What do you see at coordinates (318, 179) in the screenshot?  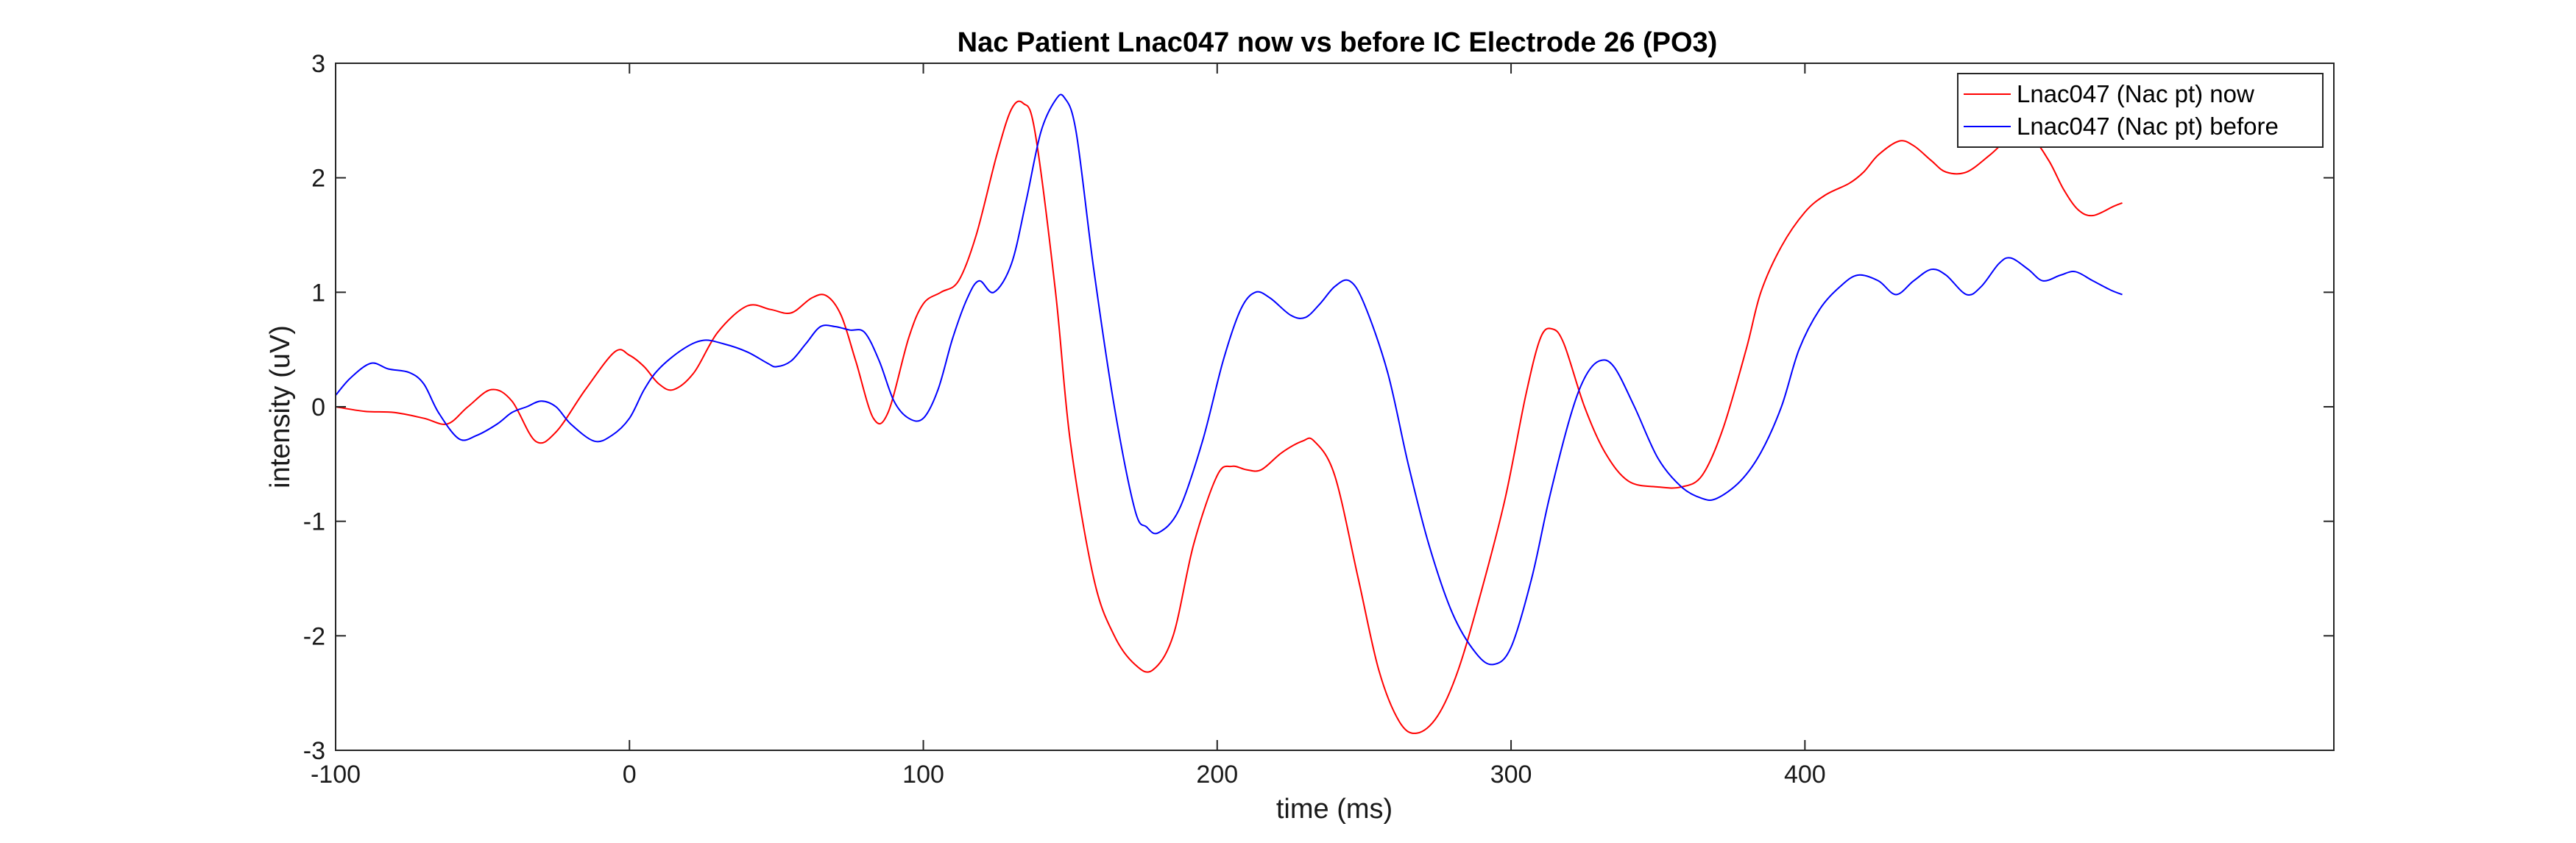 I see `y-tick-label: 2` at bounding box center [318, 179].